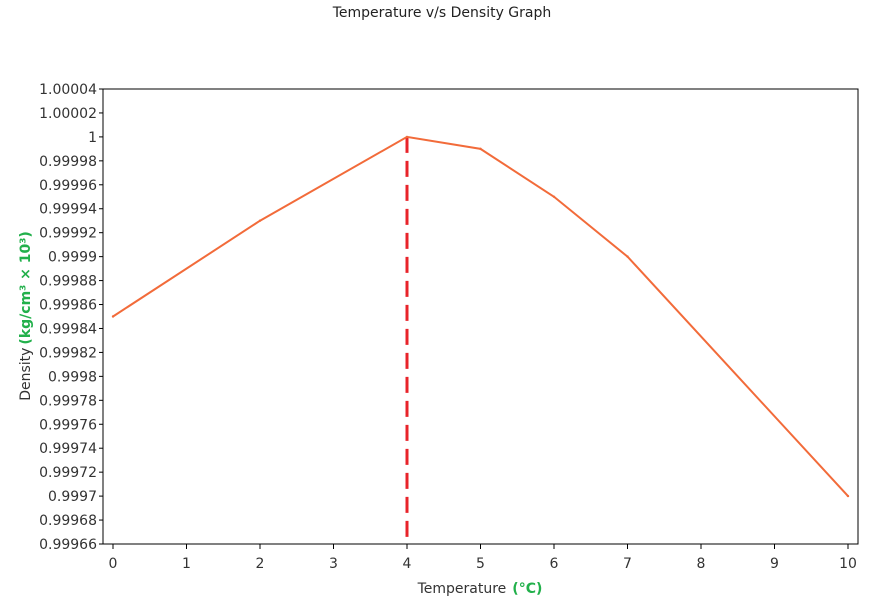 The height and width of the screenshot is (610, 884). I want to click on y-tick-label: 0.99984, so click(68, 329).